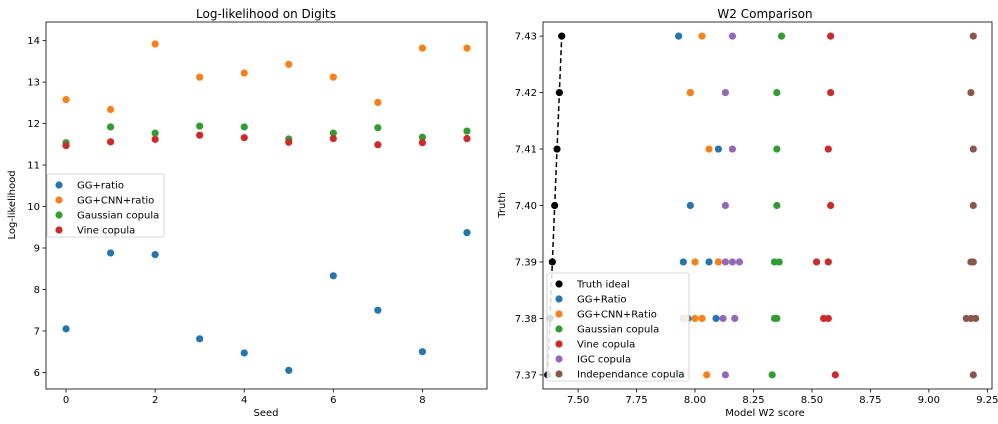 The height and width of the screenshot is (424, 998). I want to click on x-axis-ticks: 0 2 4 6 8, so click(244, 397).